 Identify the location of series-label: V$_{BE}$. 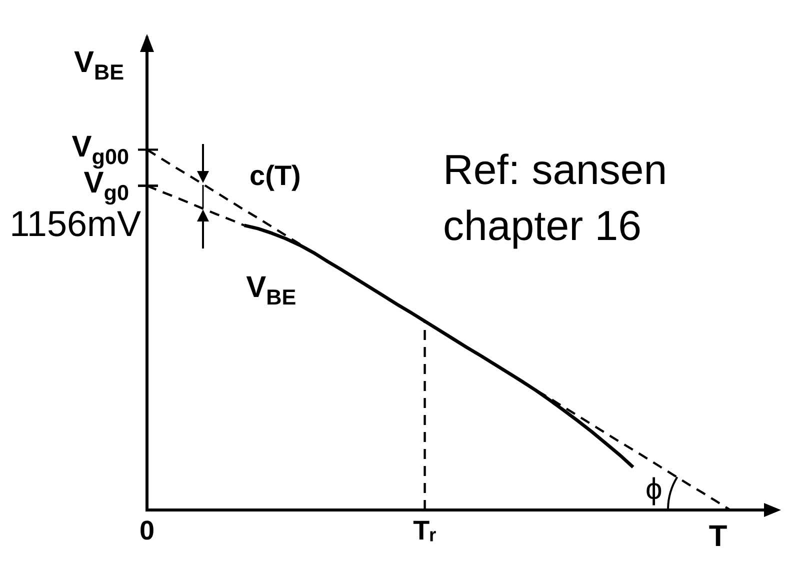
(271, 289).